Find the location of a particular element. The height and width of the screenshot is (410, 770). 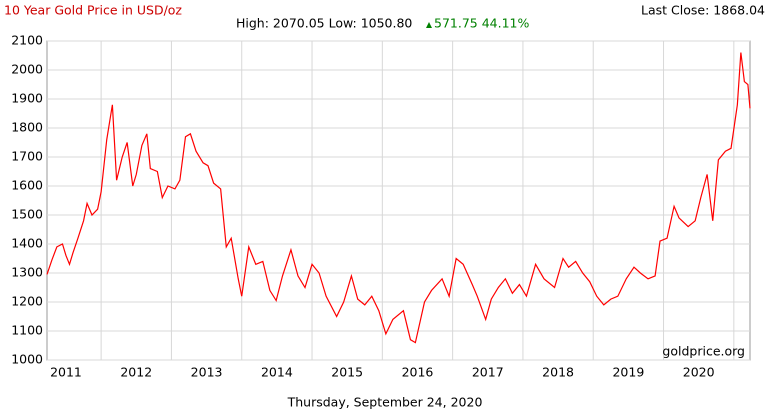

x-tick-label: 2019 is located at coordinates (628, 372).